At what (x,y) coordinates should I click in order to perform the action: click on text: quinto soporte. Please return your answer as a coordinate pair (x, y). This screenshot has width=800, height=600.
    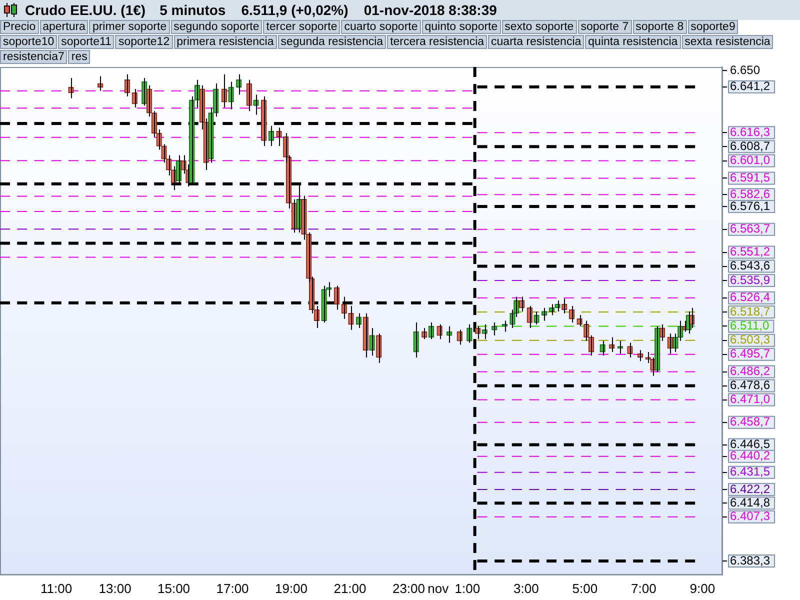
    Looking at the image, I should click on (461, 27).